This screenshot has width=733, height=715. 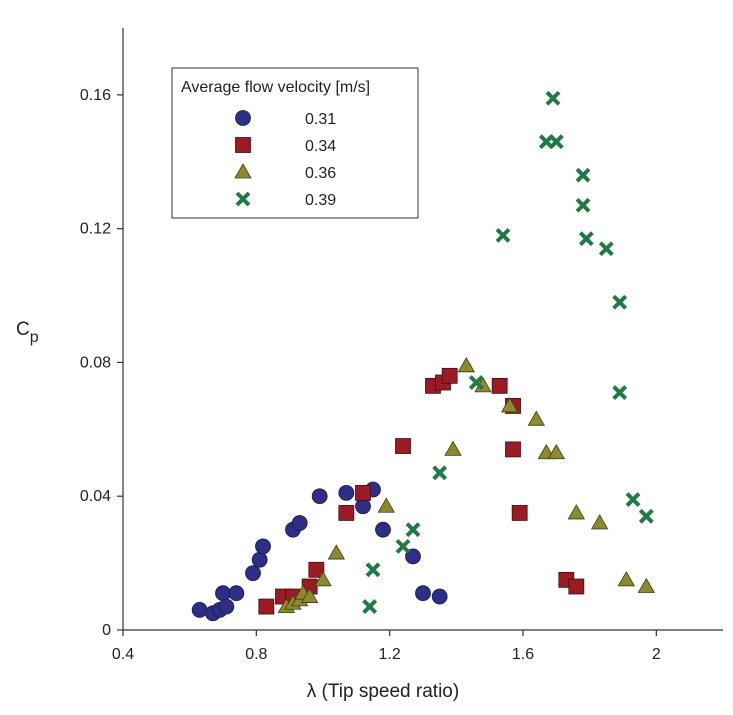 I want to click on legend-box, so click(x=295, y=143).